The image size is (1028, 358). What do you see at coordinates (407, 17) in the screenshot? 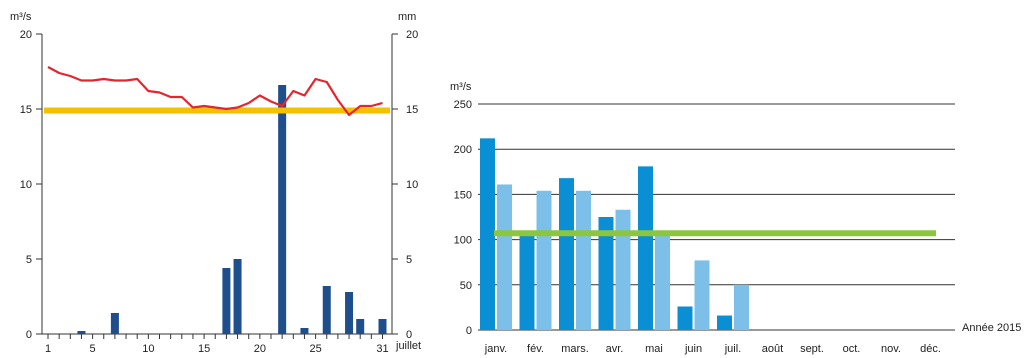
I see `right-axis-unit: mm` at bounding box center [407, 17].